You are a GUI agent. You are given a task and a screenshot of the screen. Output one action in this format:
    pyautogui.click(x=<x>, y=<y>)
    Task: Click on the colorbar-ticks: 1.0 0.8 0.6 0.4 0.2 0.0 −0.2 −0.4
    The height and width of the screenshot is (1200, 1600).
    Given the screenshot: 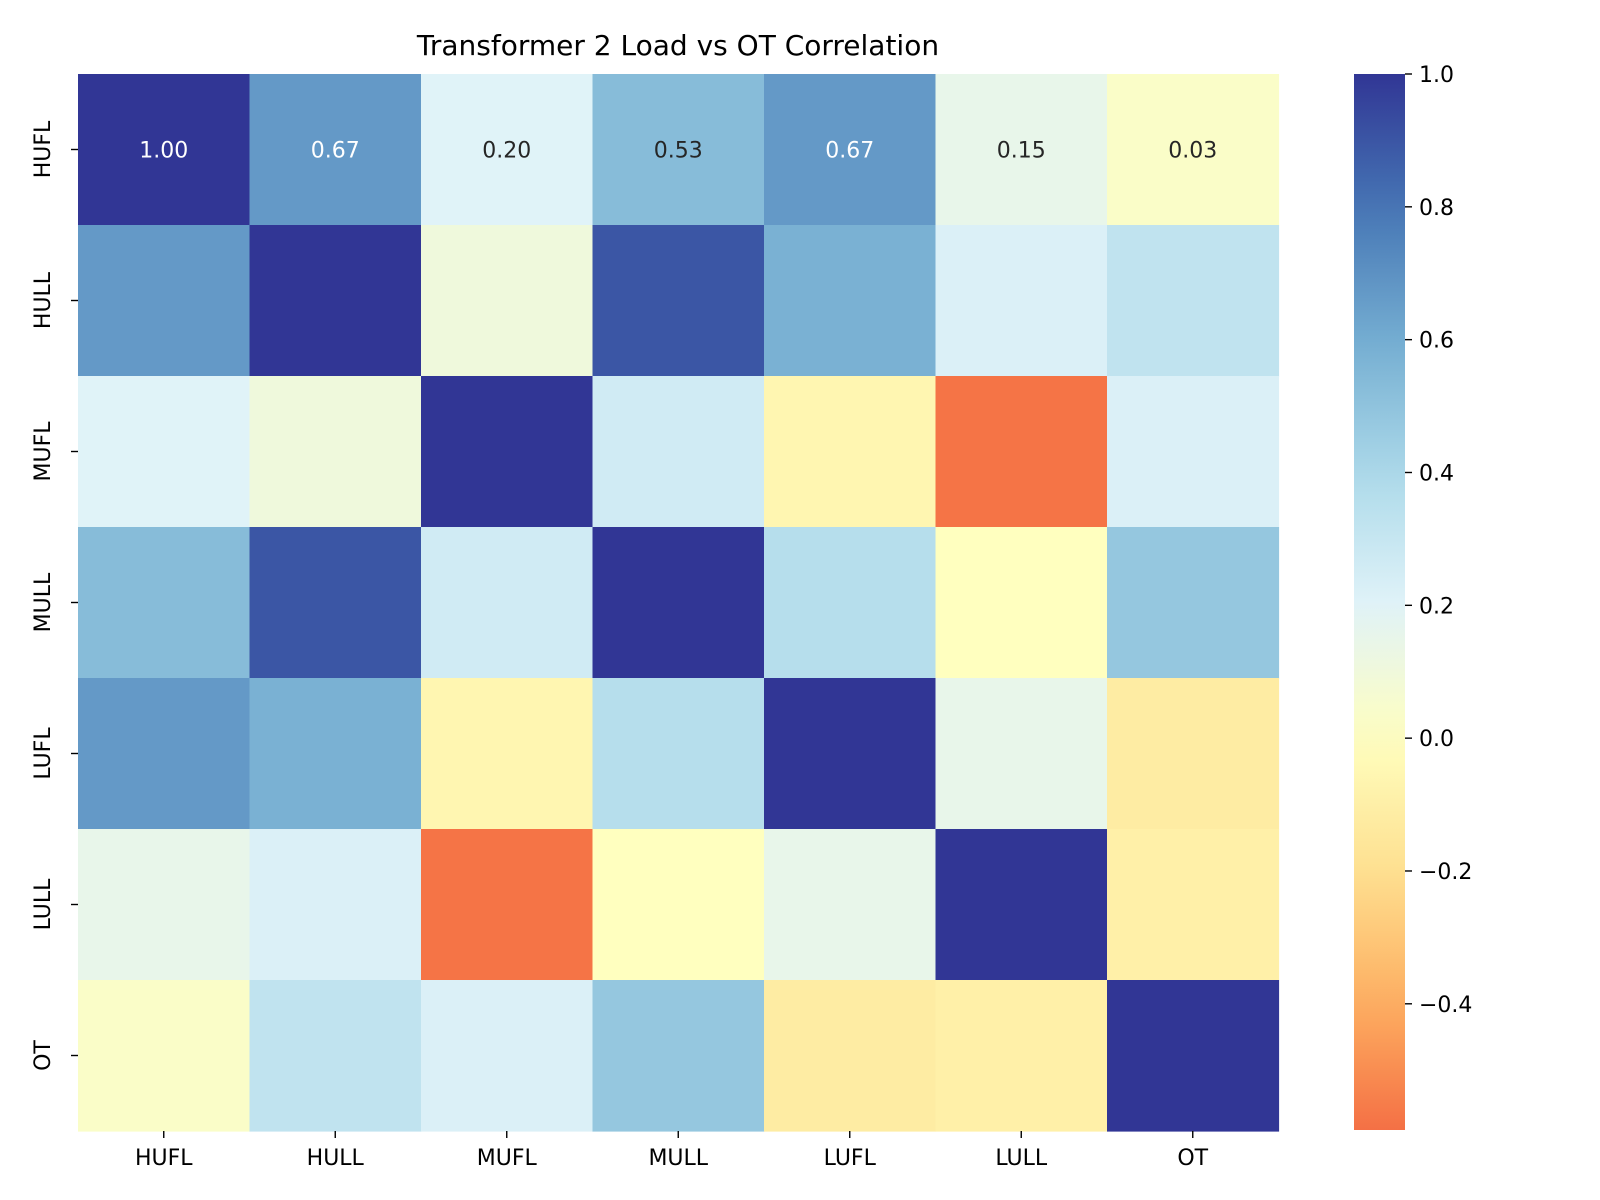 What is the action you would take?
    pyautogui.click(x=1438, y=540)
    